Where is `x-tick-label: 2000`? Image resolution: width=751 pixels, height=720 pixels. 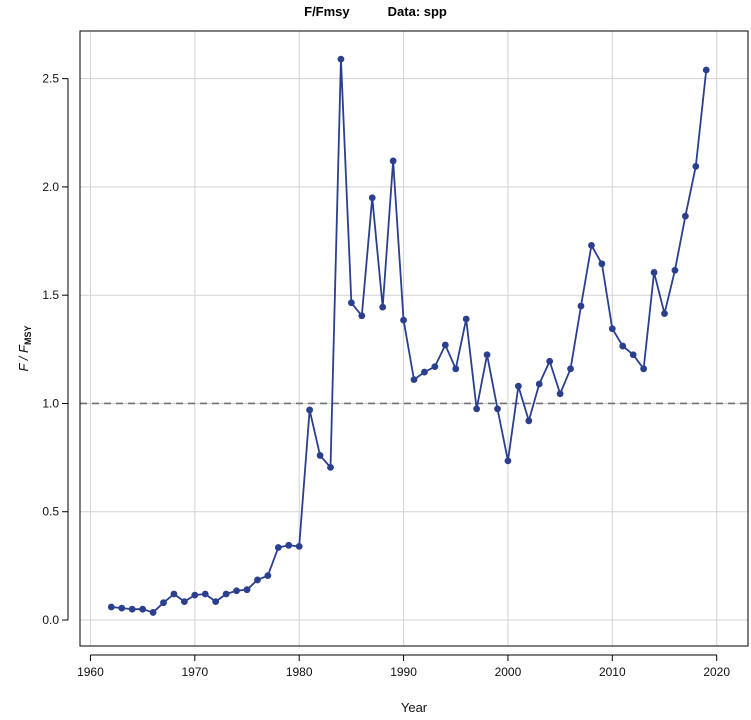 x-tick-label: 2000 is located at coordinates (508, 672).